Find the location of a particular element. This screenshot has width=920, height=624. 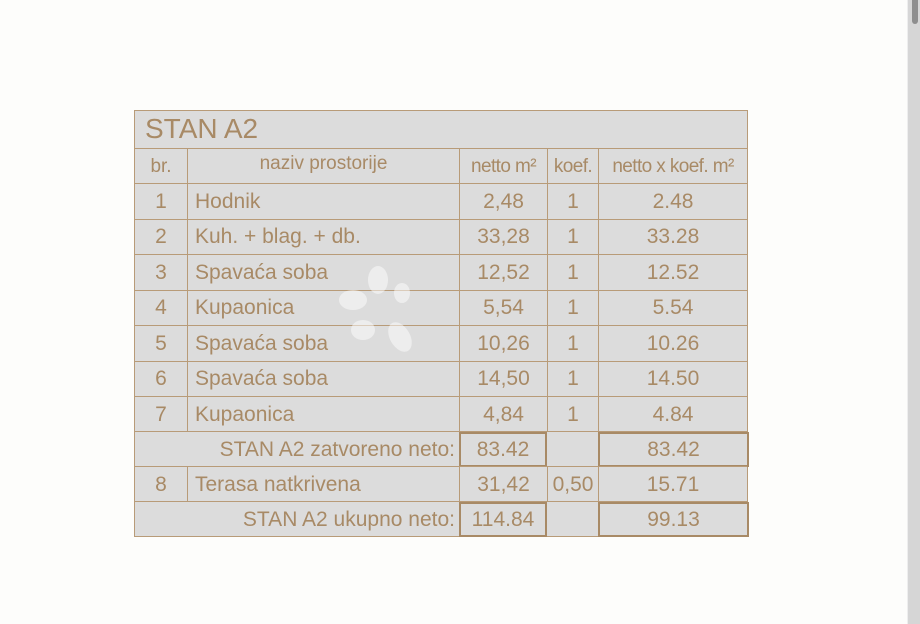

table-row: 2 Kuh. + blag. + db. 33,28 1 33.28 is located at coordinates (441, 236).